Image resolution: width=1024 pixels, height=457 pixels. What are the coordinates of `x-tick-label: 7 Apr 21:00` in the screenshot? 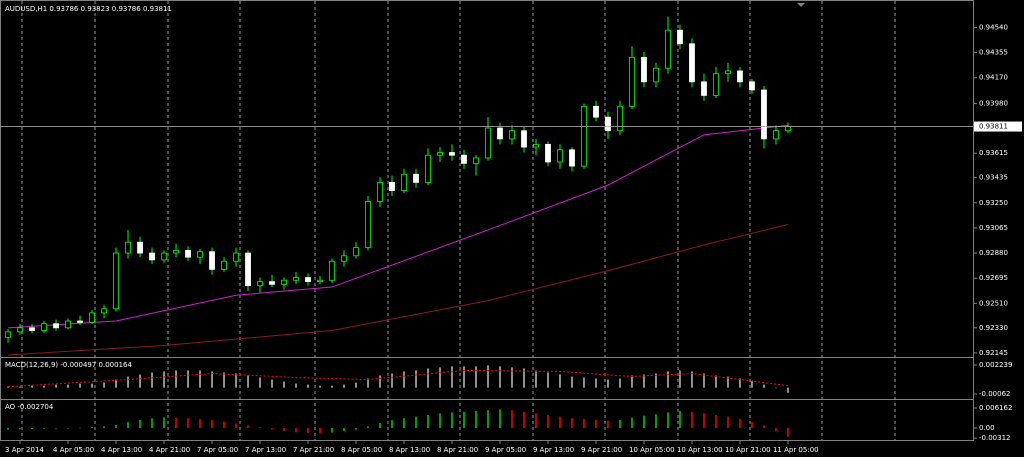 It's located at (313, 450).